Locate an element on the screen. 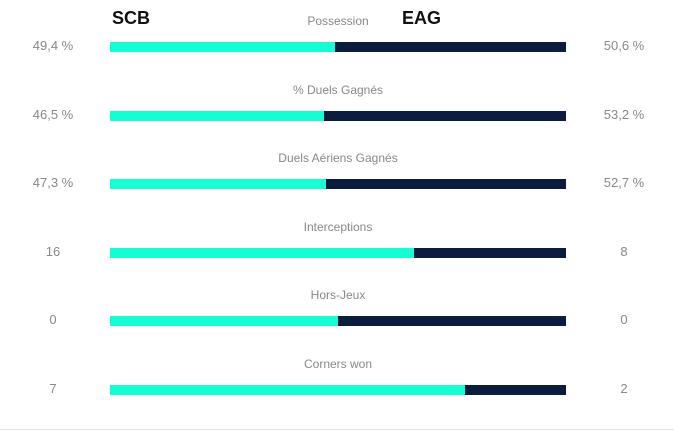 The width and height of the screenshot is (674, 432). stat-row: Hors-Jeux 0 0 is located at coordinates (337, 318).